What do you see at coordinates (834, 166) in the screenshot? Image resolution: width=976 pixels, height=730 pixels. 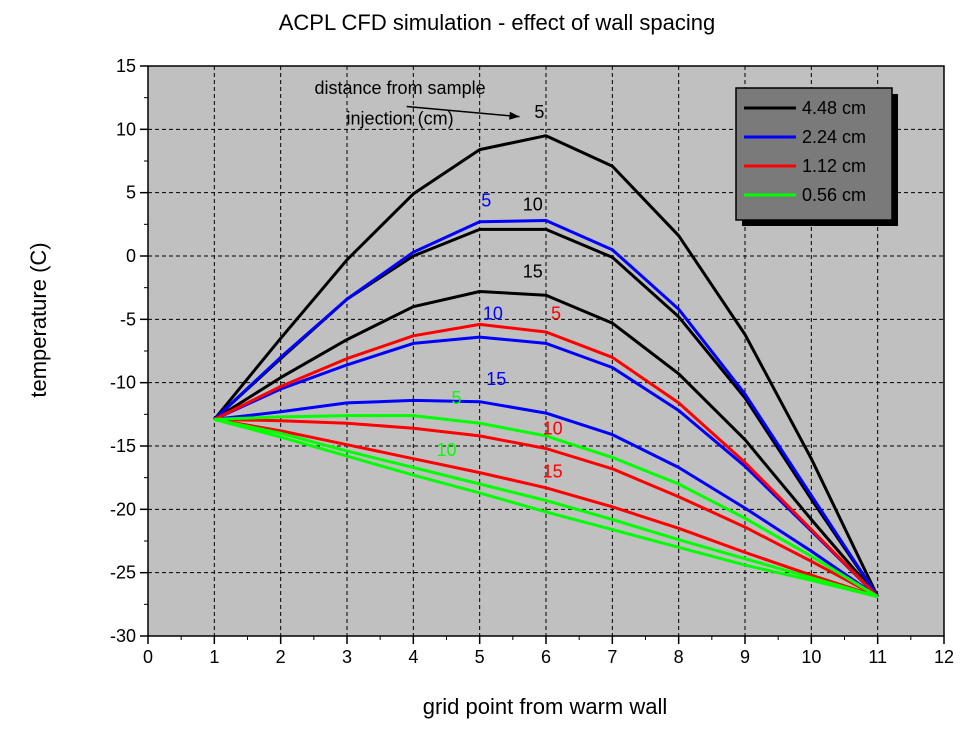 I see `legend-label: 1.12 cm` at bounding box center [834, 166].